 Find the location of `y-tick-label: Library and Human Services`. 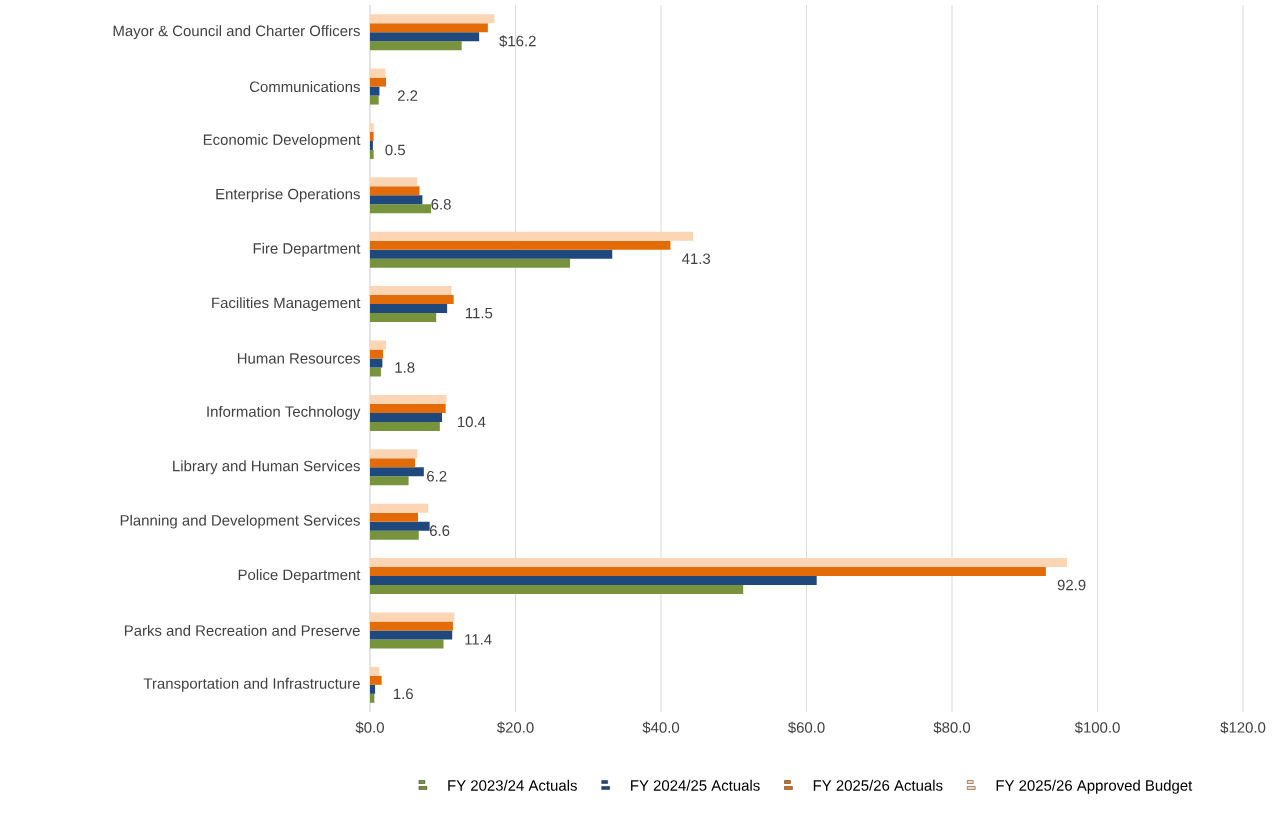

y-tick-label: Library and Human Services is located at coordinates (266, 467).